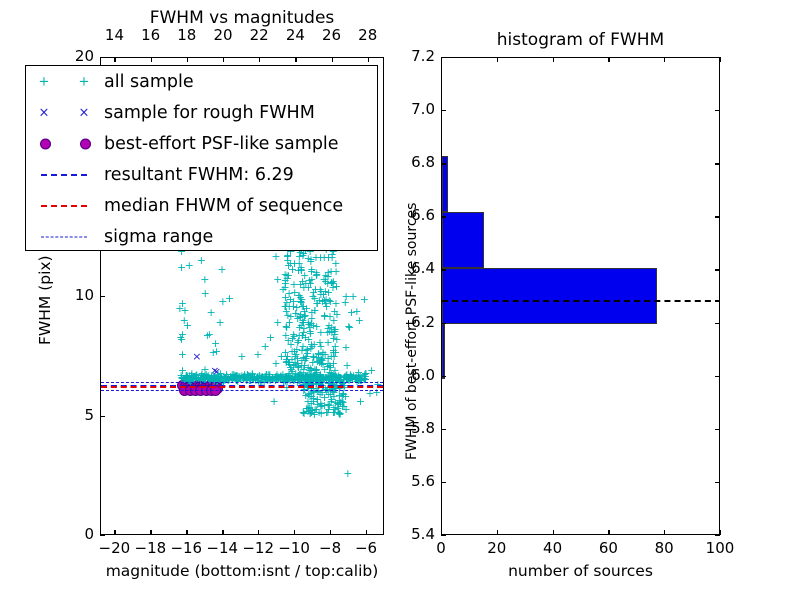 This screenshot has width=800, height=600. Describe the element at coordinates (553, 548) in the screenshot. I see `tick-label: 40` at that location.